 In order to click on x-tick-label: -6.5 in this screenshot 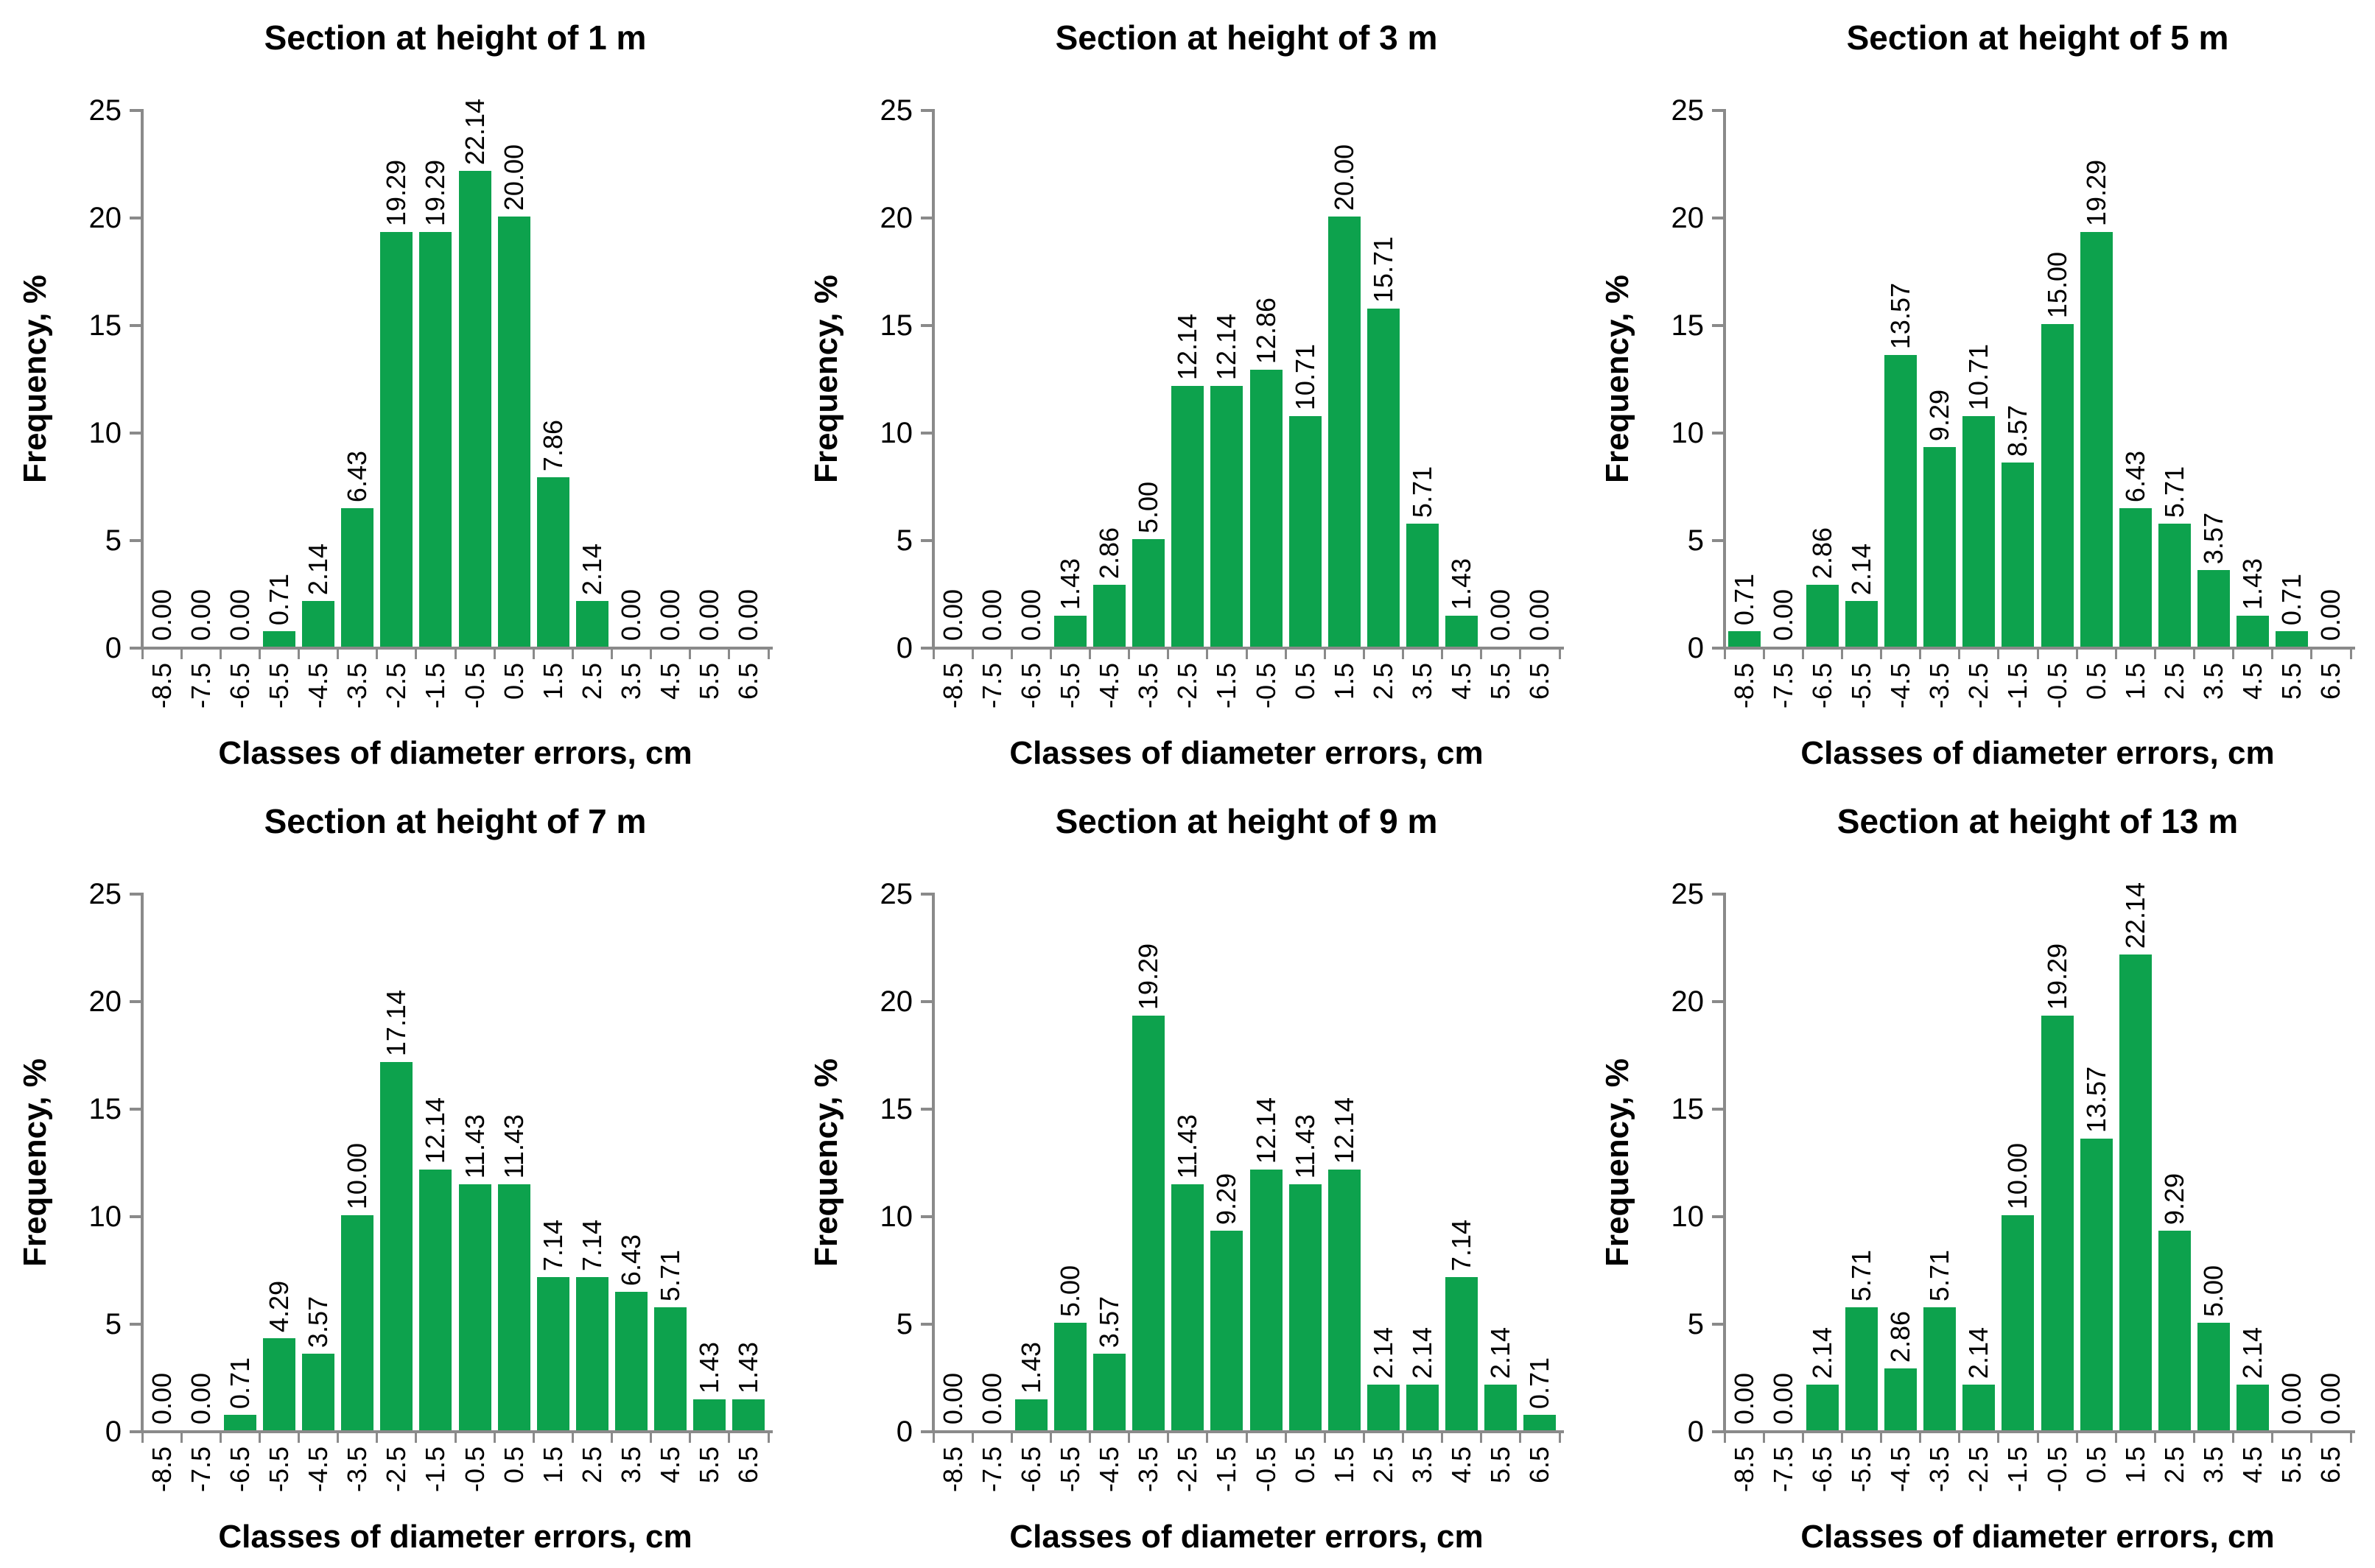, I will do `click(1822, 1469)`.